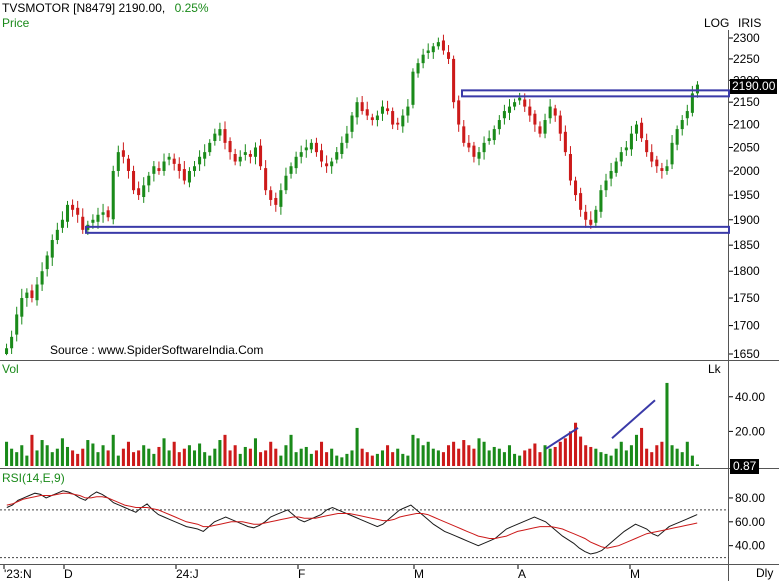  What do you see at coordinates (750, 546) in the screenshot?
I see `rsi-tick-label: 40.00` at bounding box center [750, 546].